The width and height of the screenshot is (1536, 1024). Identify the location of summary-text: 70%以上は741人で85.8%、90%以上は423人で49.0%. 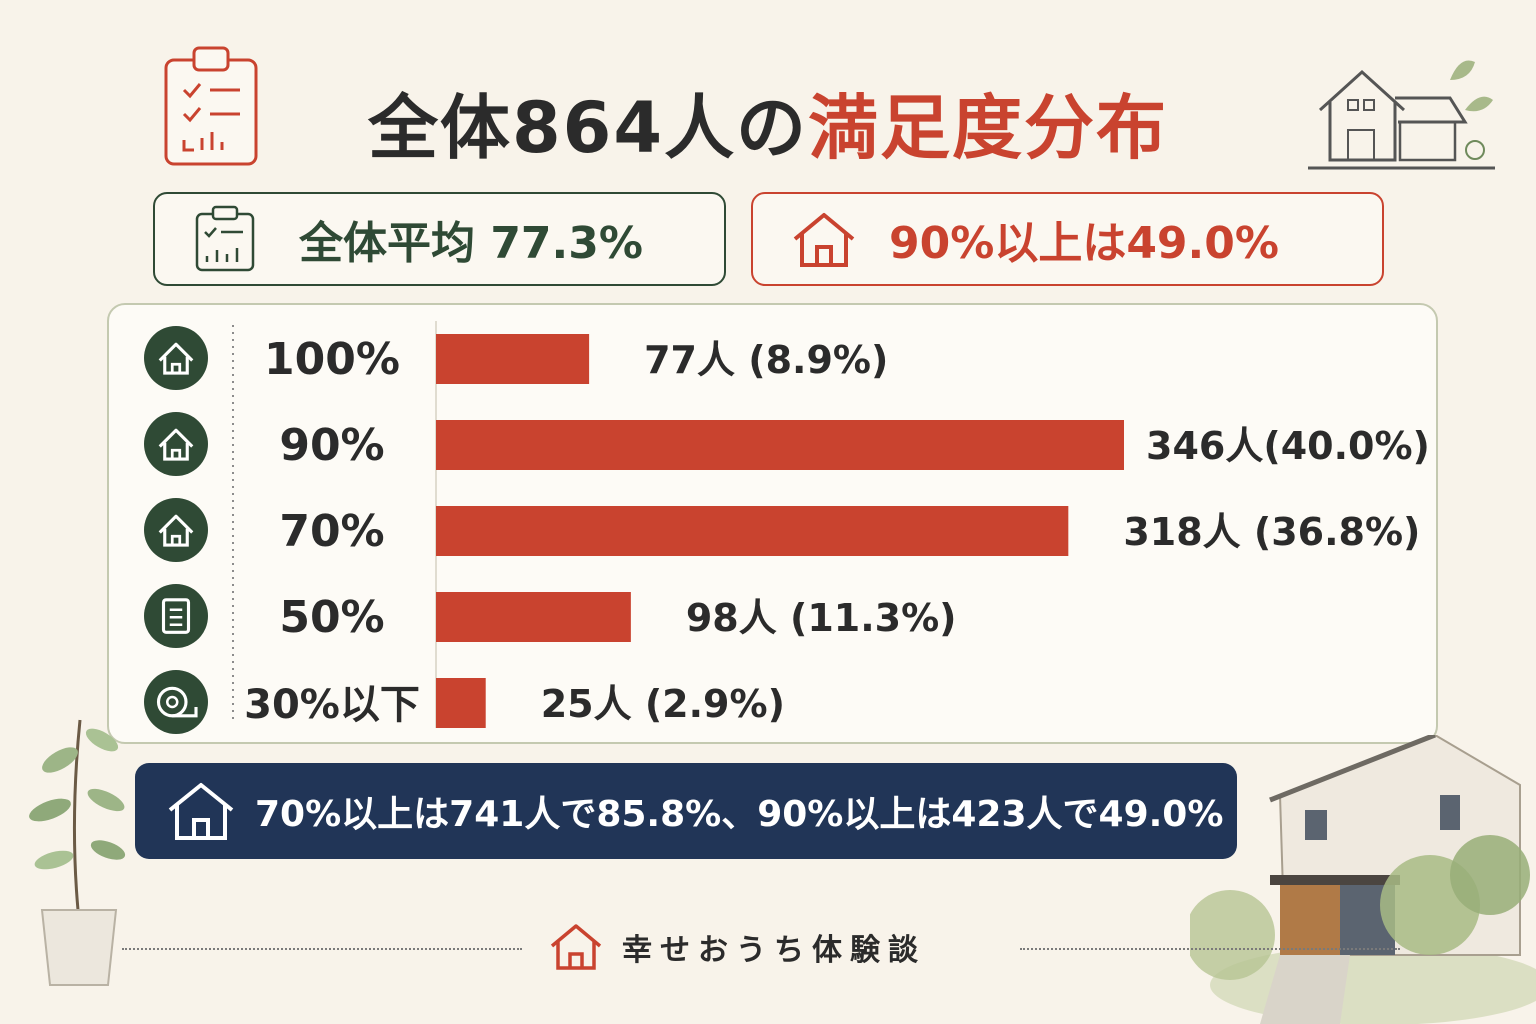
(739, 814).